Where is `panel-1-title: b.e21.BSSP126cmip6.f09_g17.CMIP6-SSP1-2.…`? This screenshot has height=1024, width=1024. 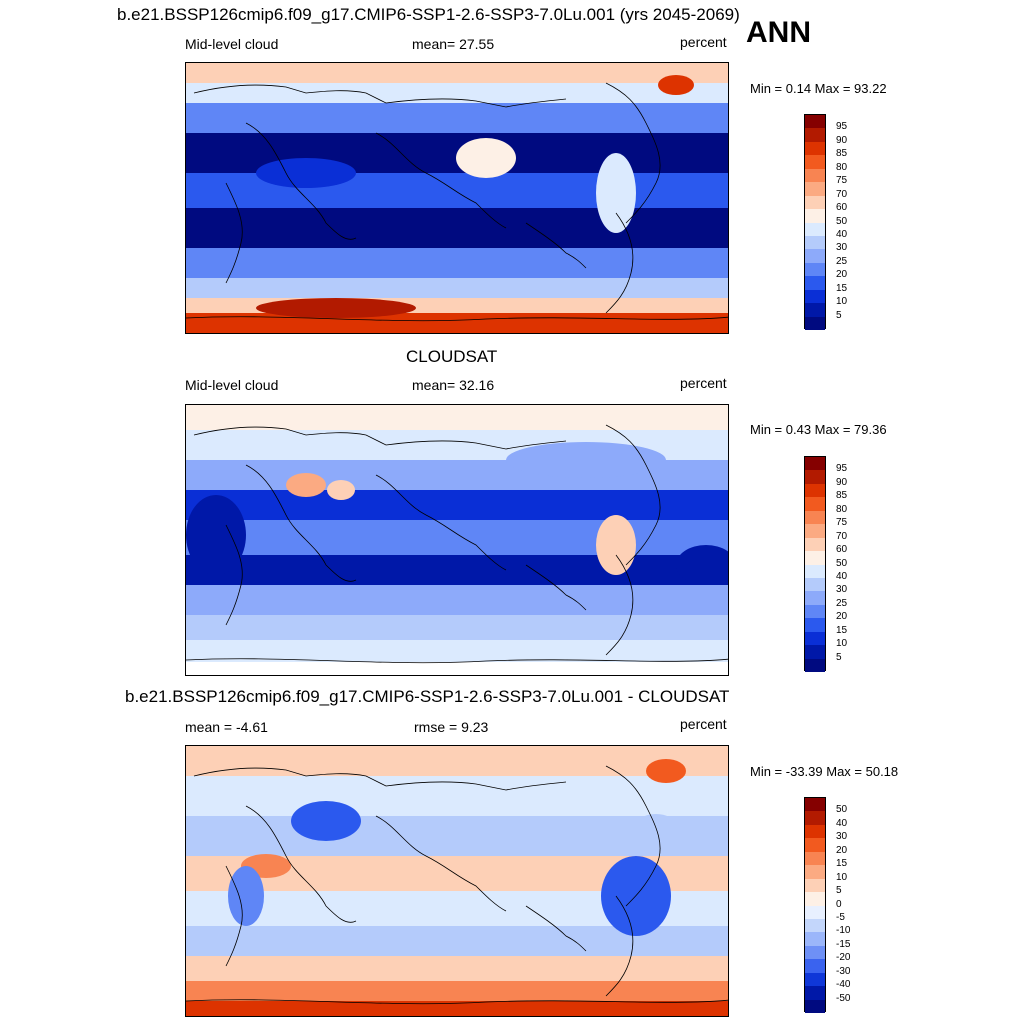
panel-1-title: b.e21.BSSP126cmip6.f09_g17.CMIP6-SSP1-2.… is located at coordinates (428, 14).